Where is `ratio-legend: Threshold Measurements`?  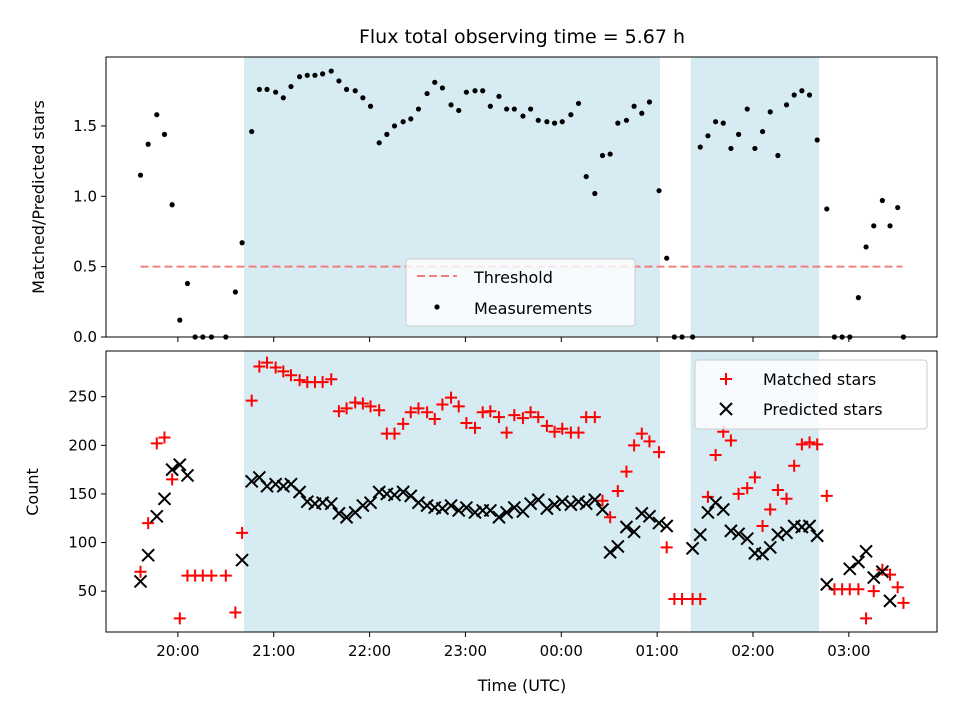 ratio-legend: Threshold Measurements is located at coordinates (520, 292).